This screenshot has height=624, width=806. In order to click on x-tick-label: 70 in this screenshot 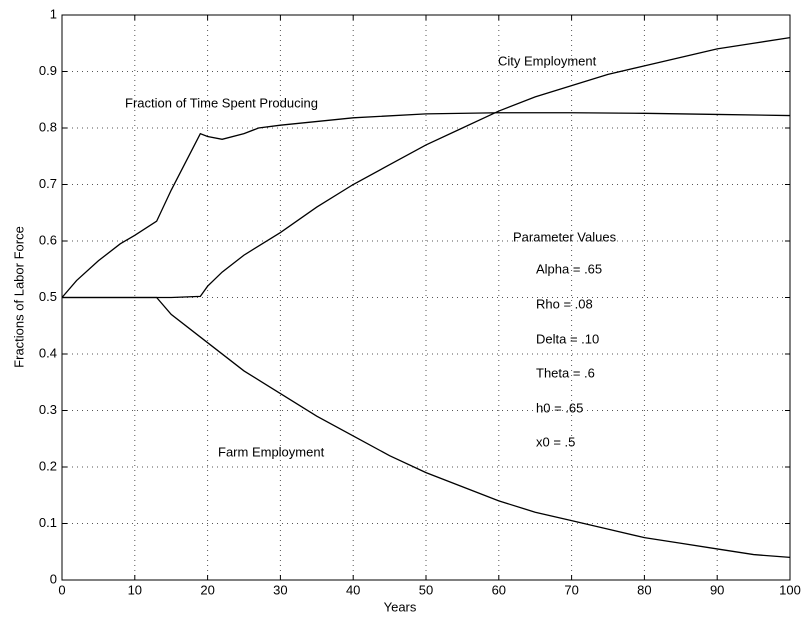, I will do `click(571, 589)`.